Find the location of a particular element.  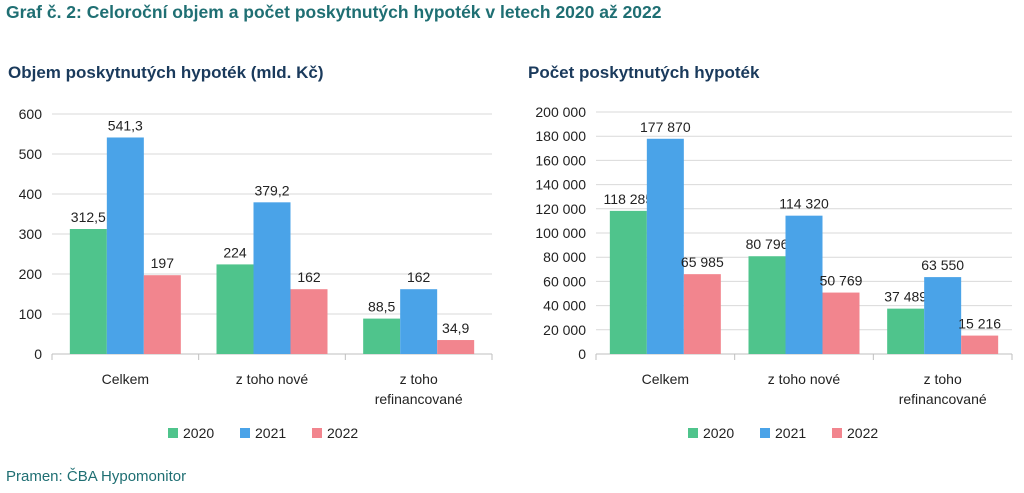

data-label: 15 216 is located at coordinates (979, 324).